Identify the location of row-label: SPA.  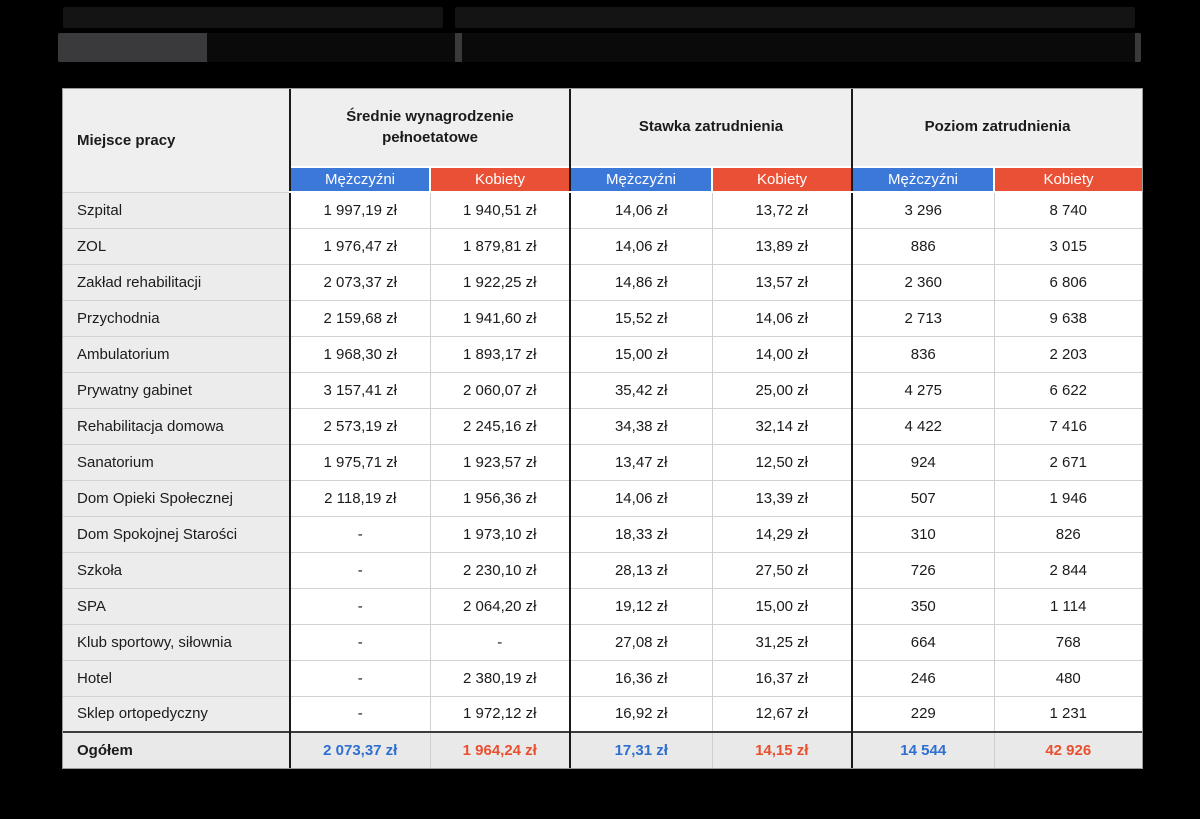
(176, 605).